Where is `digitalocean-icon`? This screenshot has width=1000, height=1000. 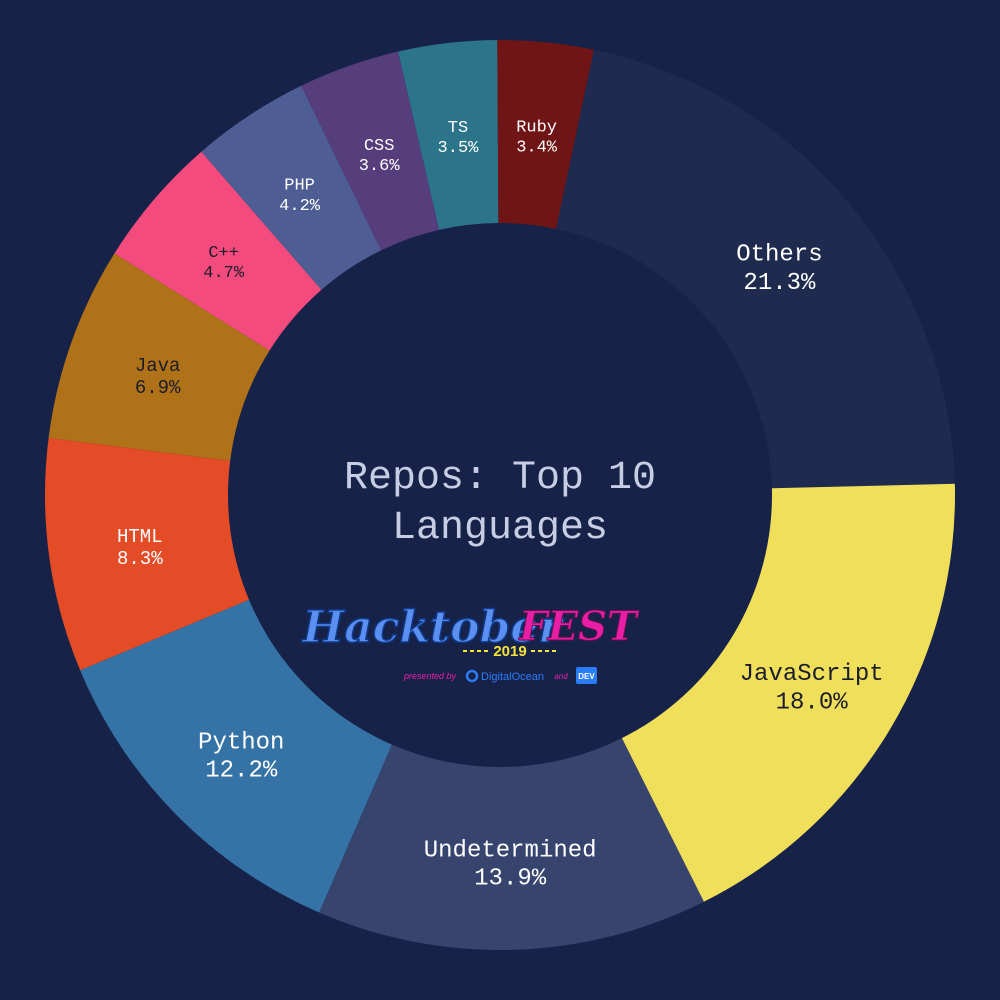 digitalocean-icon is located at coordinates (472, 676).